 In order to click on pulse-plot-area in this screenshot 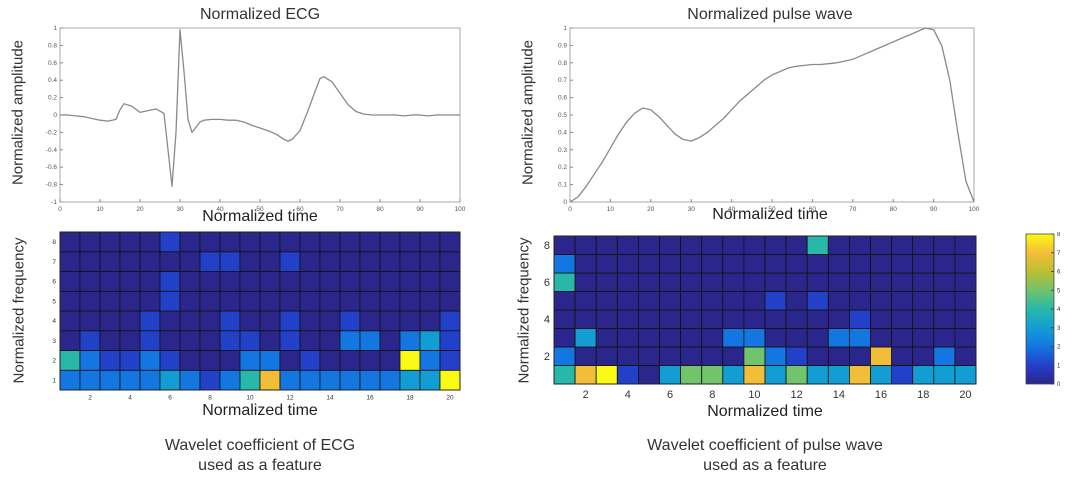, I will do `click(772, 115)`.